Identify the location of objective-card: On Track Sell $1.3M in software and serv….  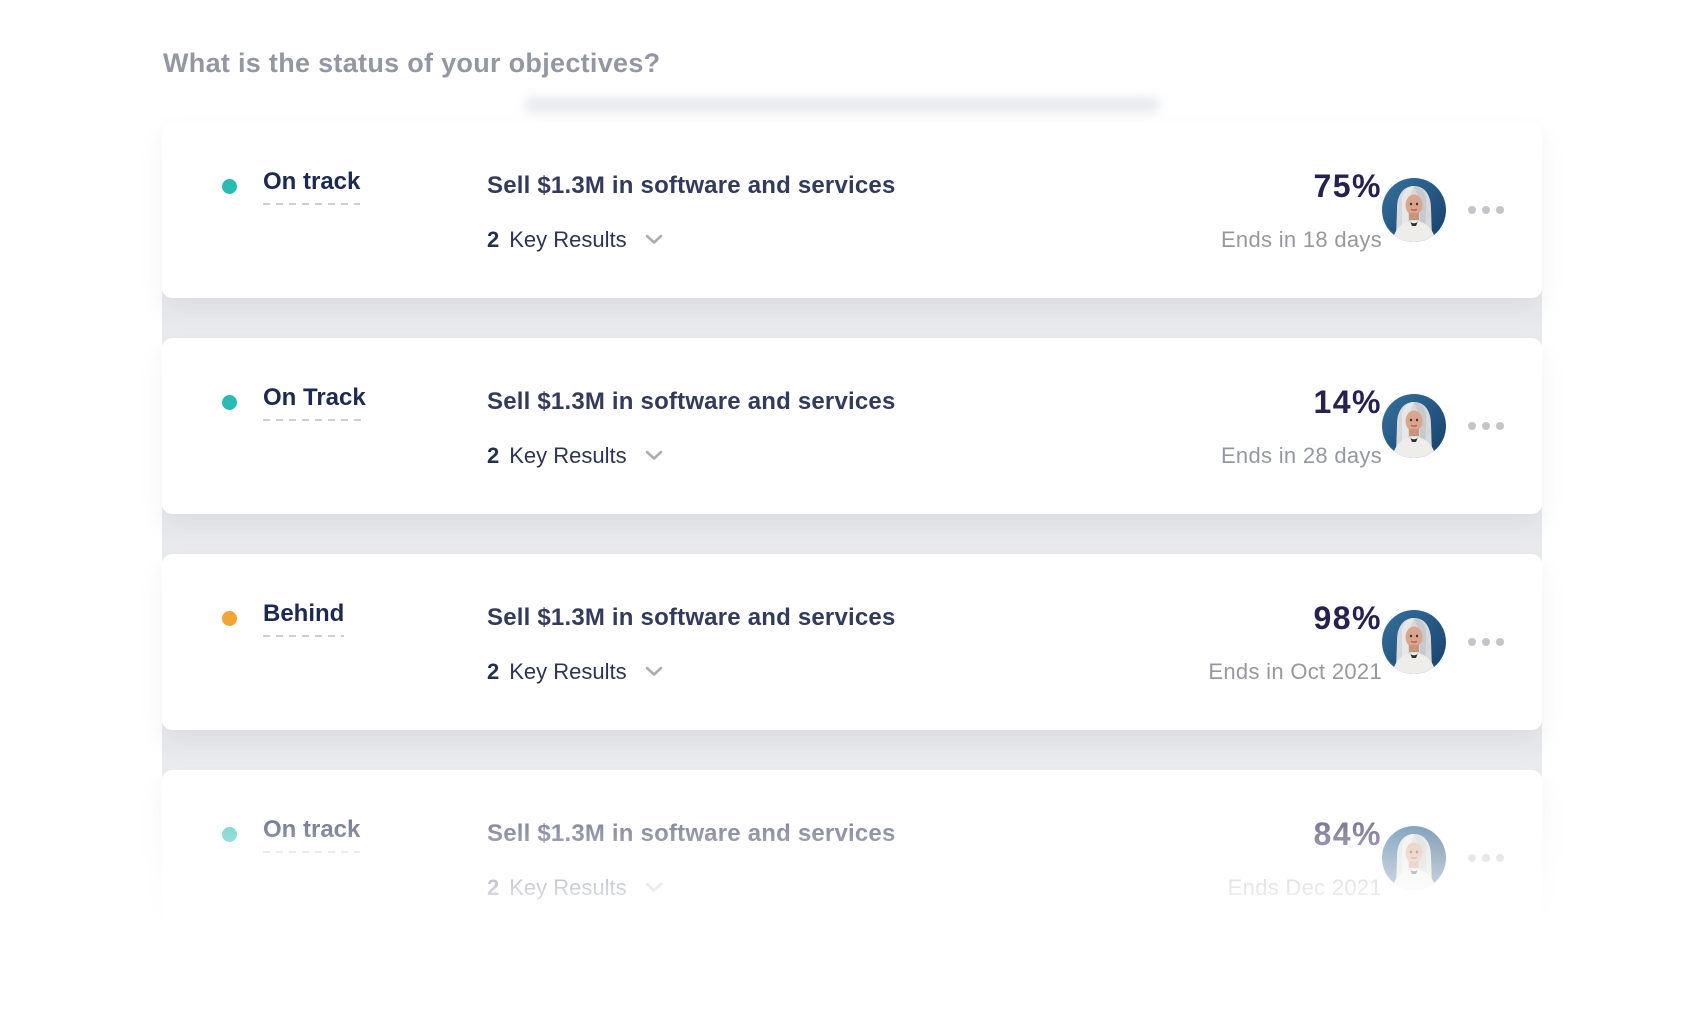
(852, 426).